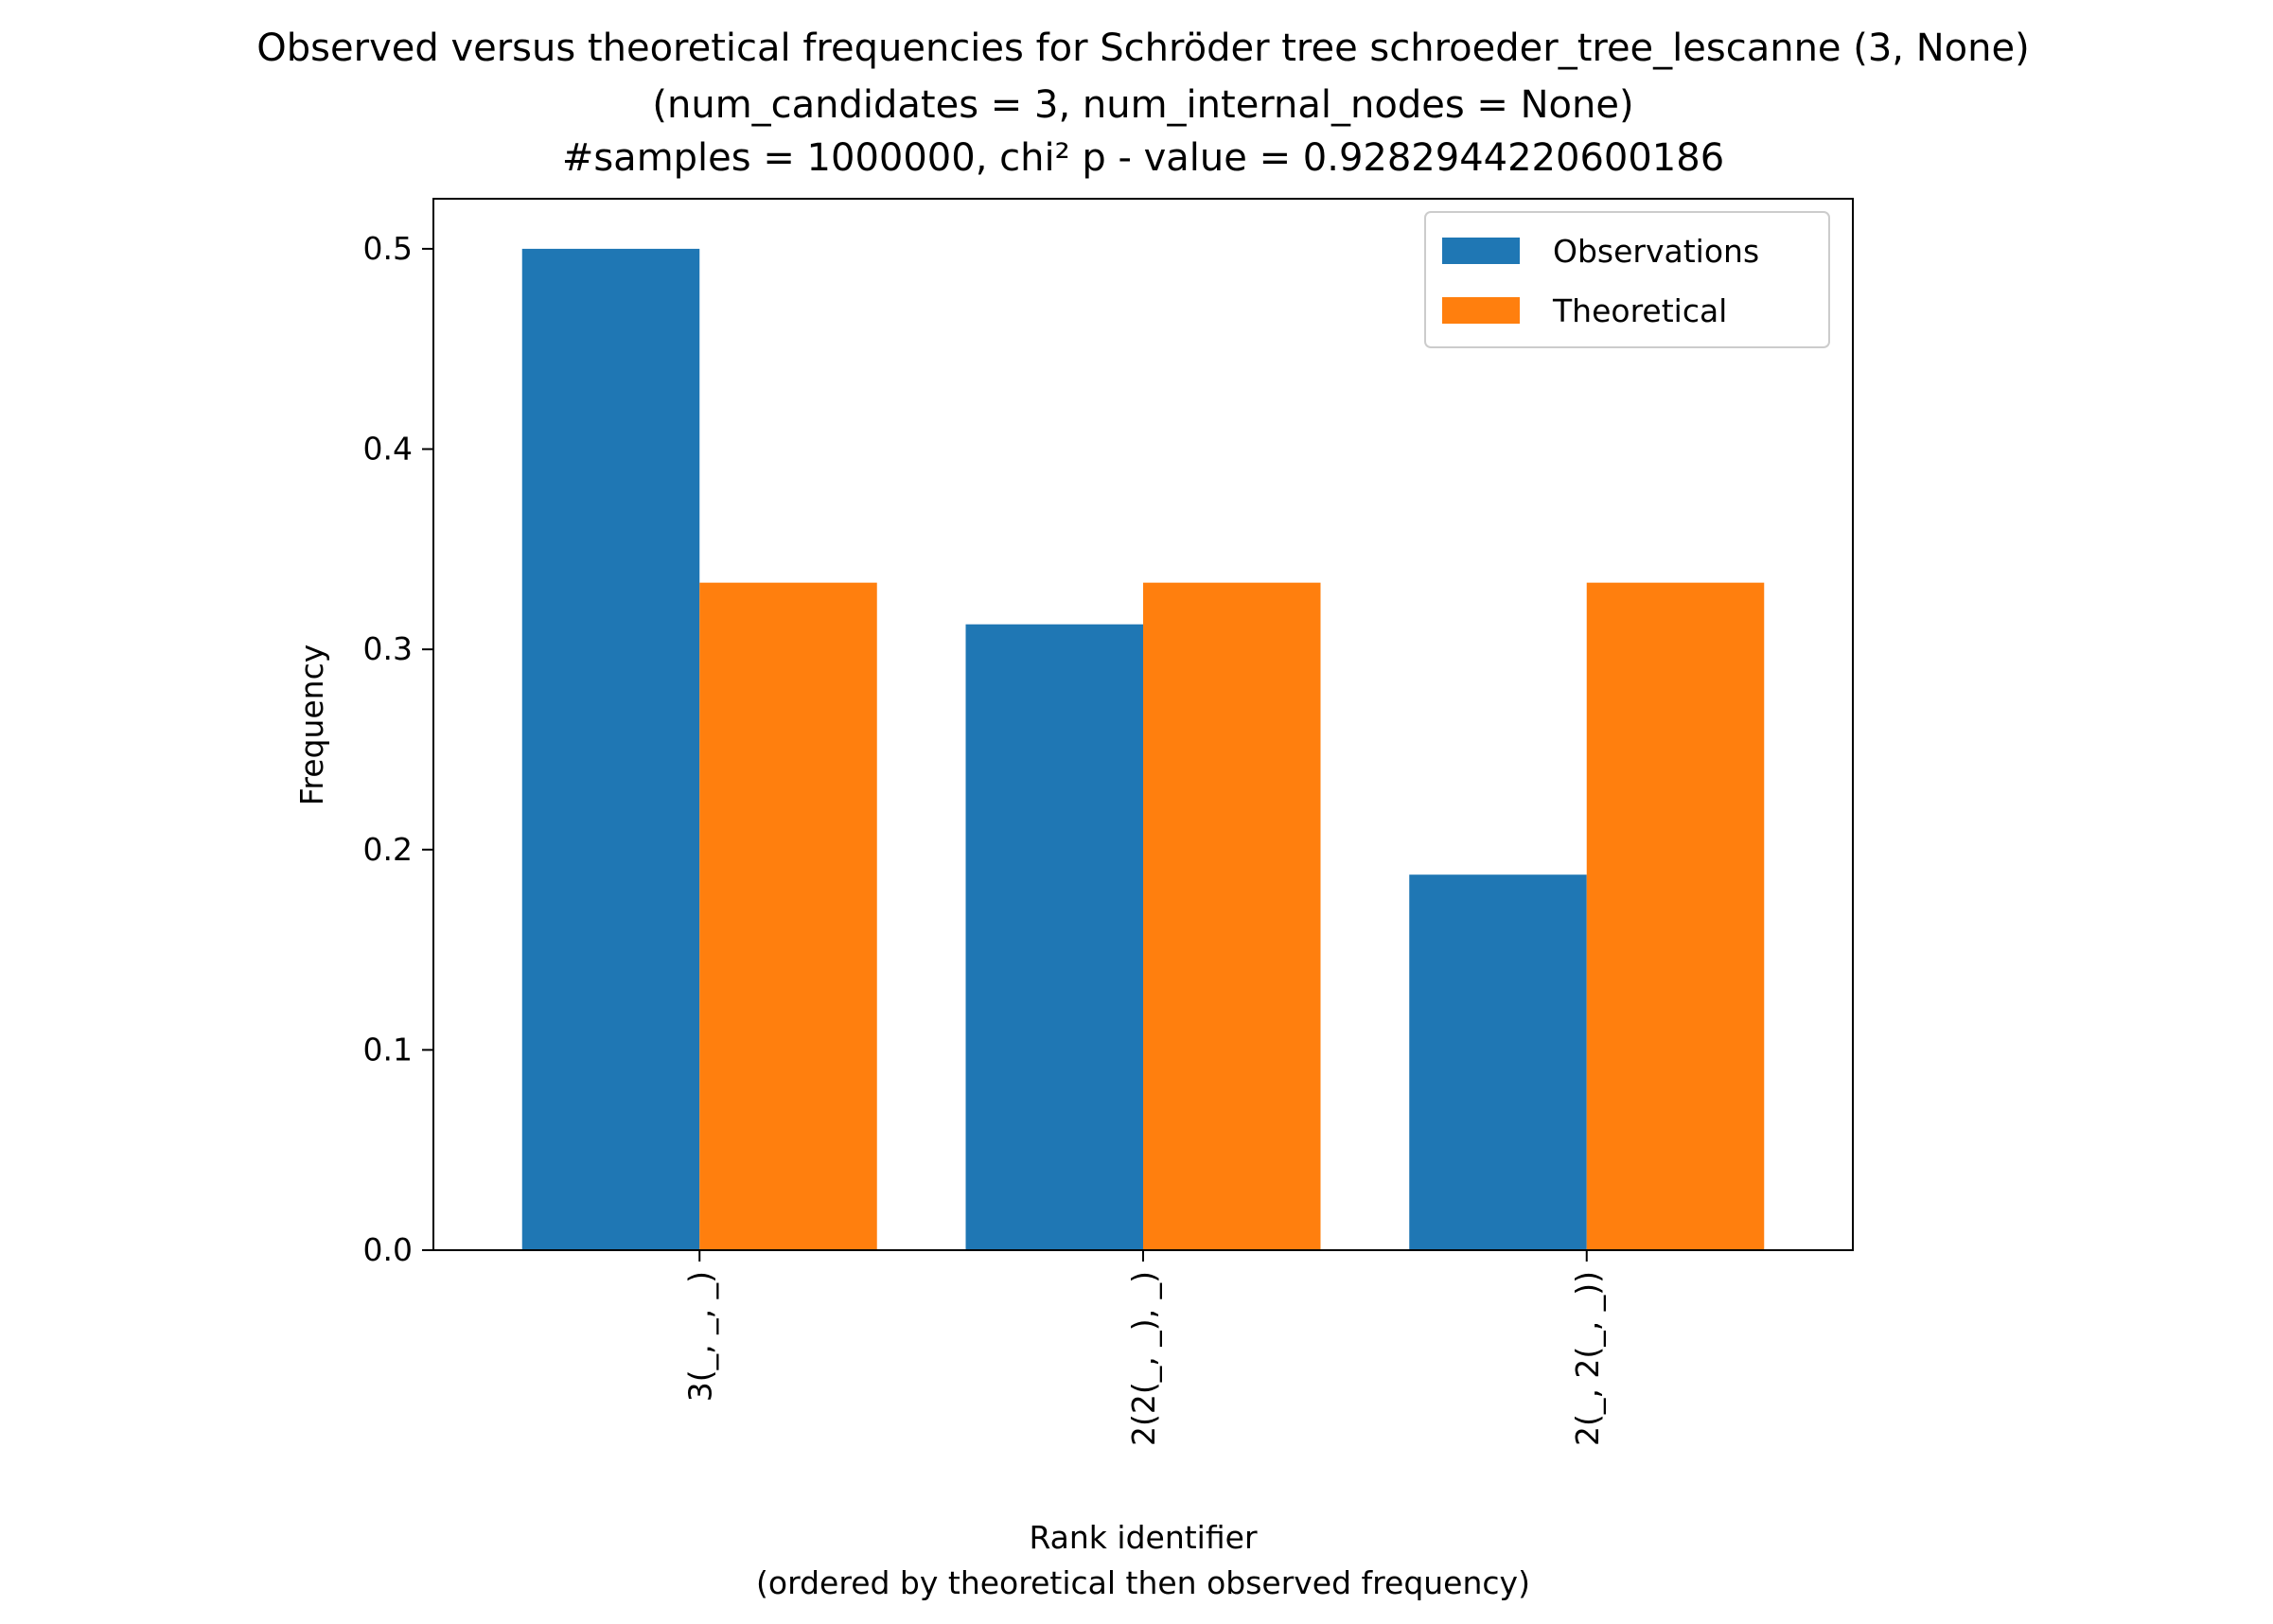 This screenshot has height=1624, width=2273. What do you see at coordinates (1143, 1359) in the screenshot?
I see `x-tick-label: 2(2(_, _), _)` at bounding box center [1143, 1359].